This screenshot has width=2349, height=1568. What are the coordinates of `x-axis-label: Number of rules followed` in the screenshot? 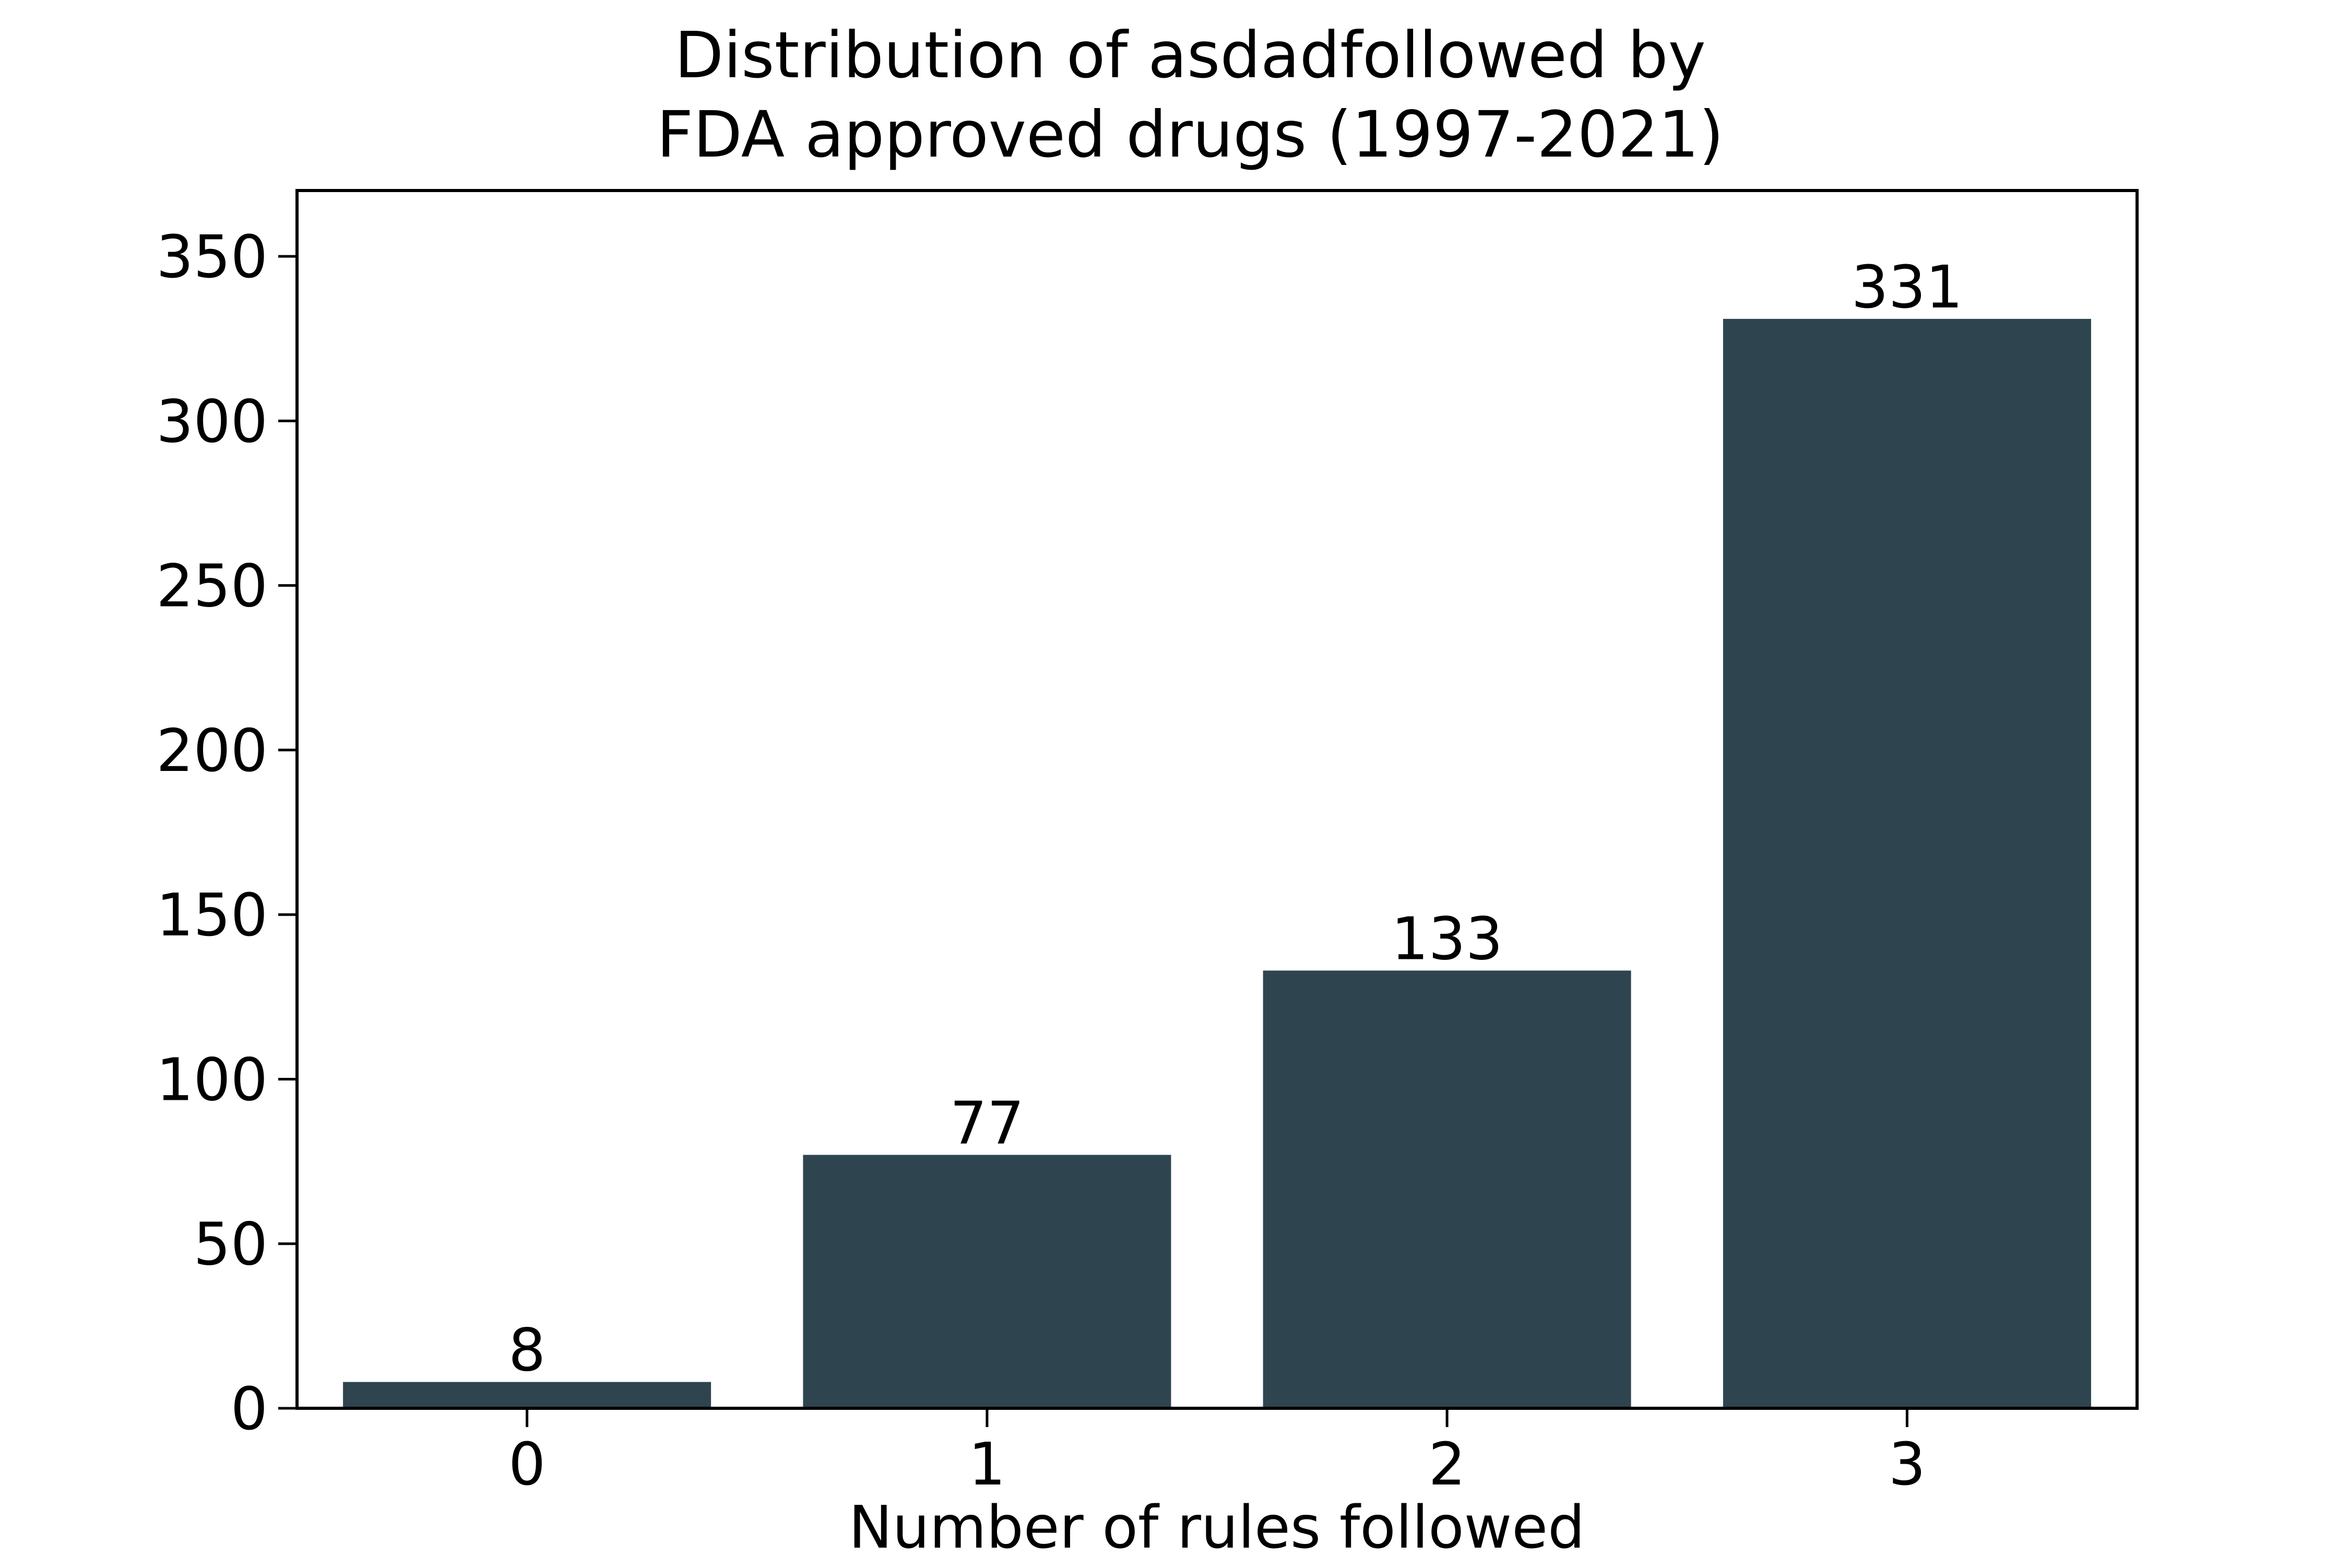 It's located at (1217, 1528).